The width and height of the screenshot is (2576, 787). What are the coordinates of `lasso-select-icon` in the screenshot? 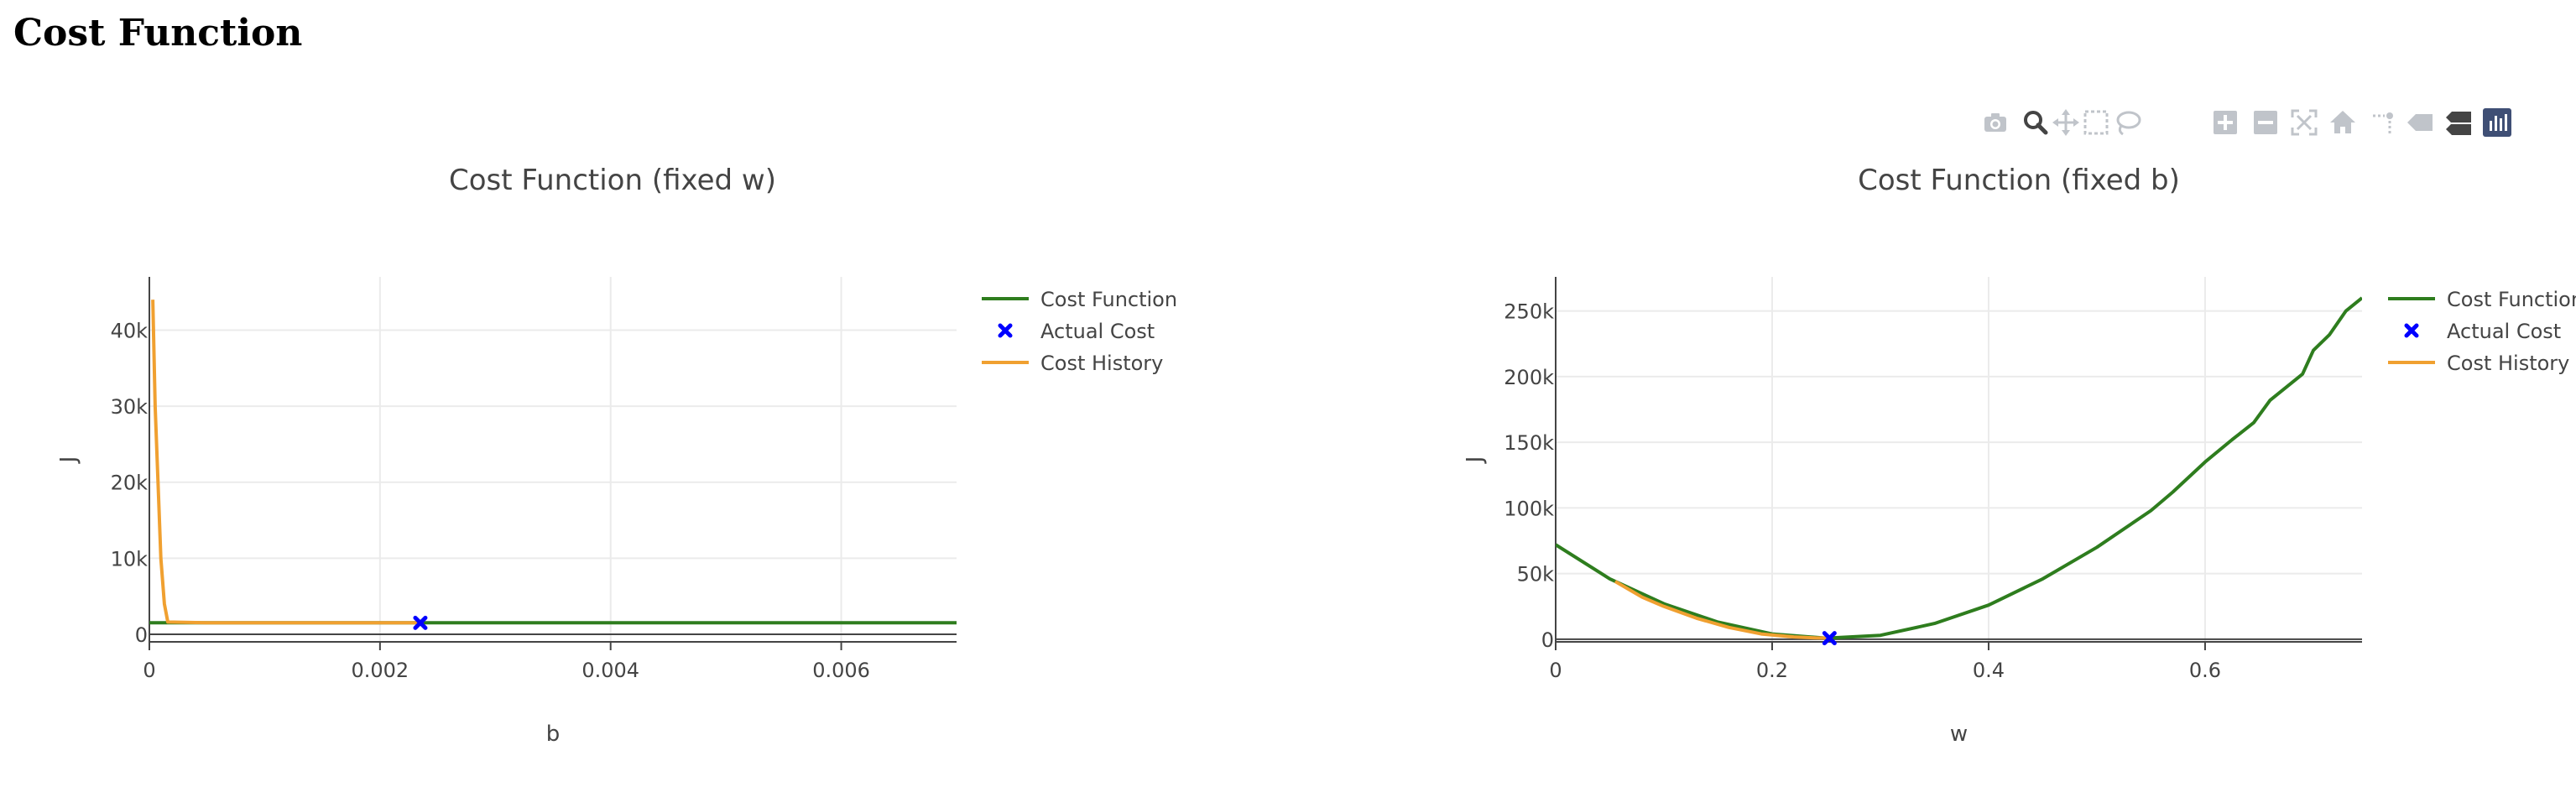 It's located at (2128, 123).